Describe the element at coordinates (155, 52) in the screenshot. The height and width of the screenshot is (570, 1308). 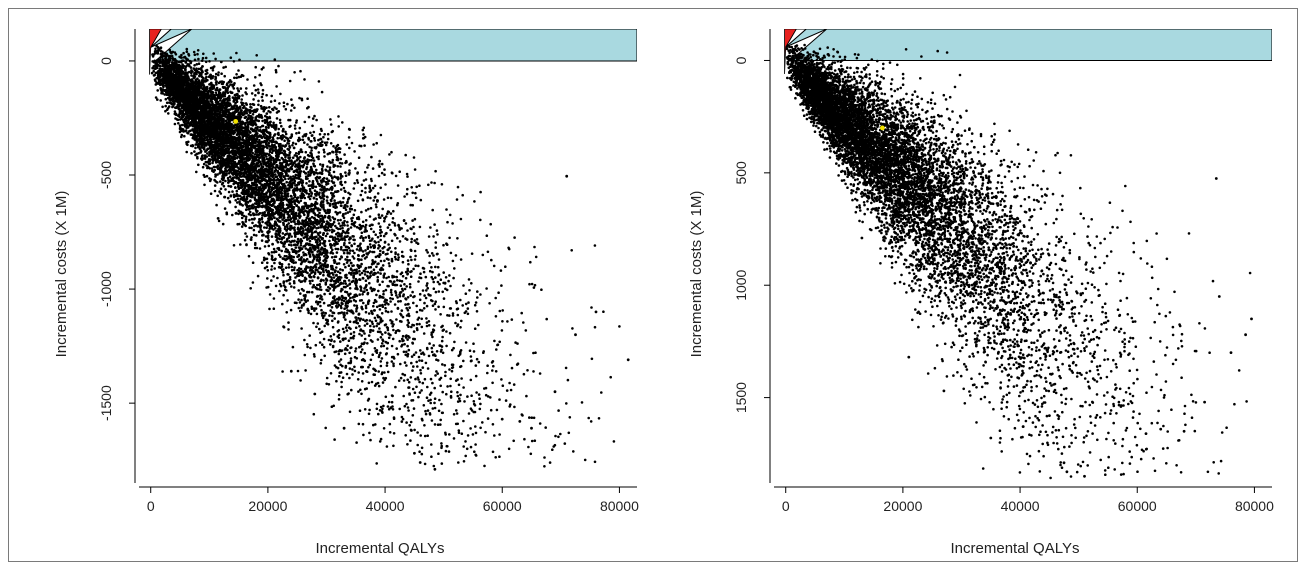
I see `red-wedge` at that location.